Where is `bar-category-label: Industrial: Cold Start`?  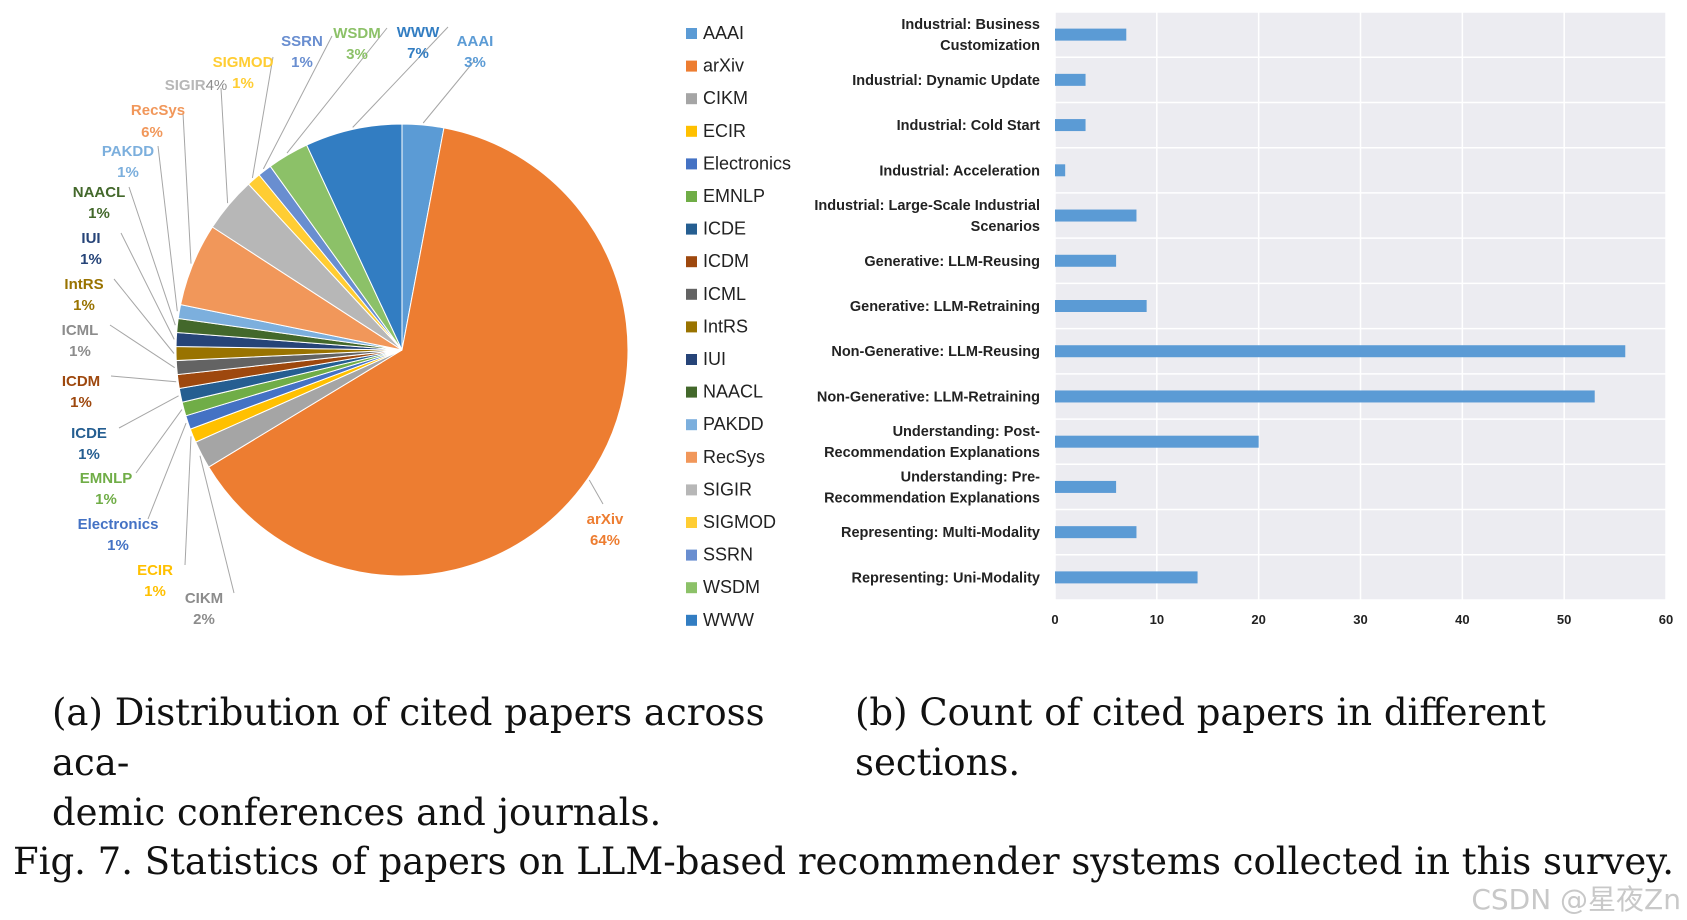 bar-category-label: Industrial: Cold Start is located at coordinates (969, 126).